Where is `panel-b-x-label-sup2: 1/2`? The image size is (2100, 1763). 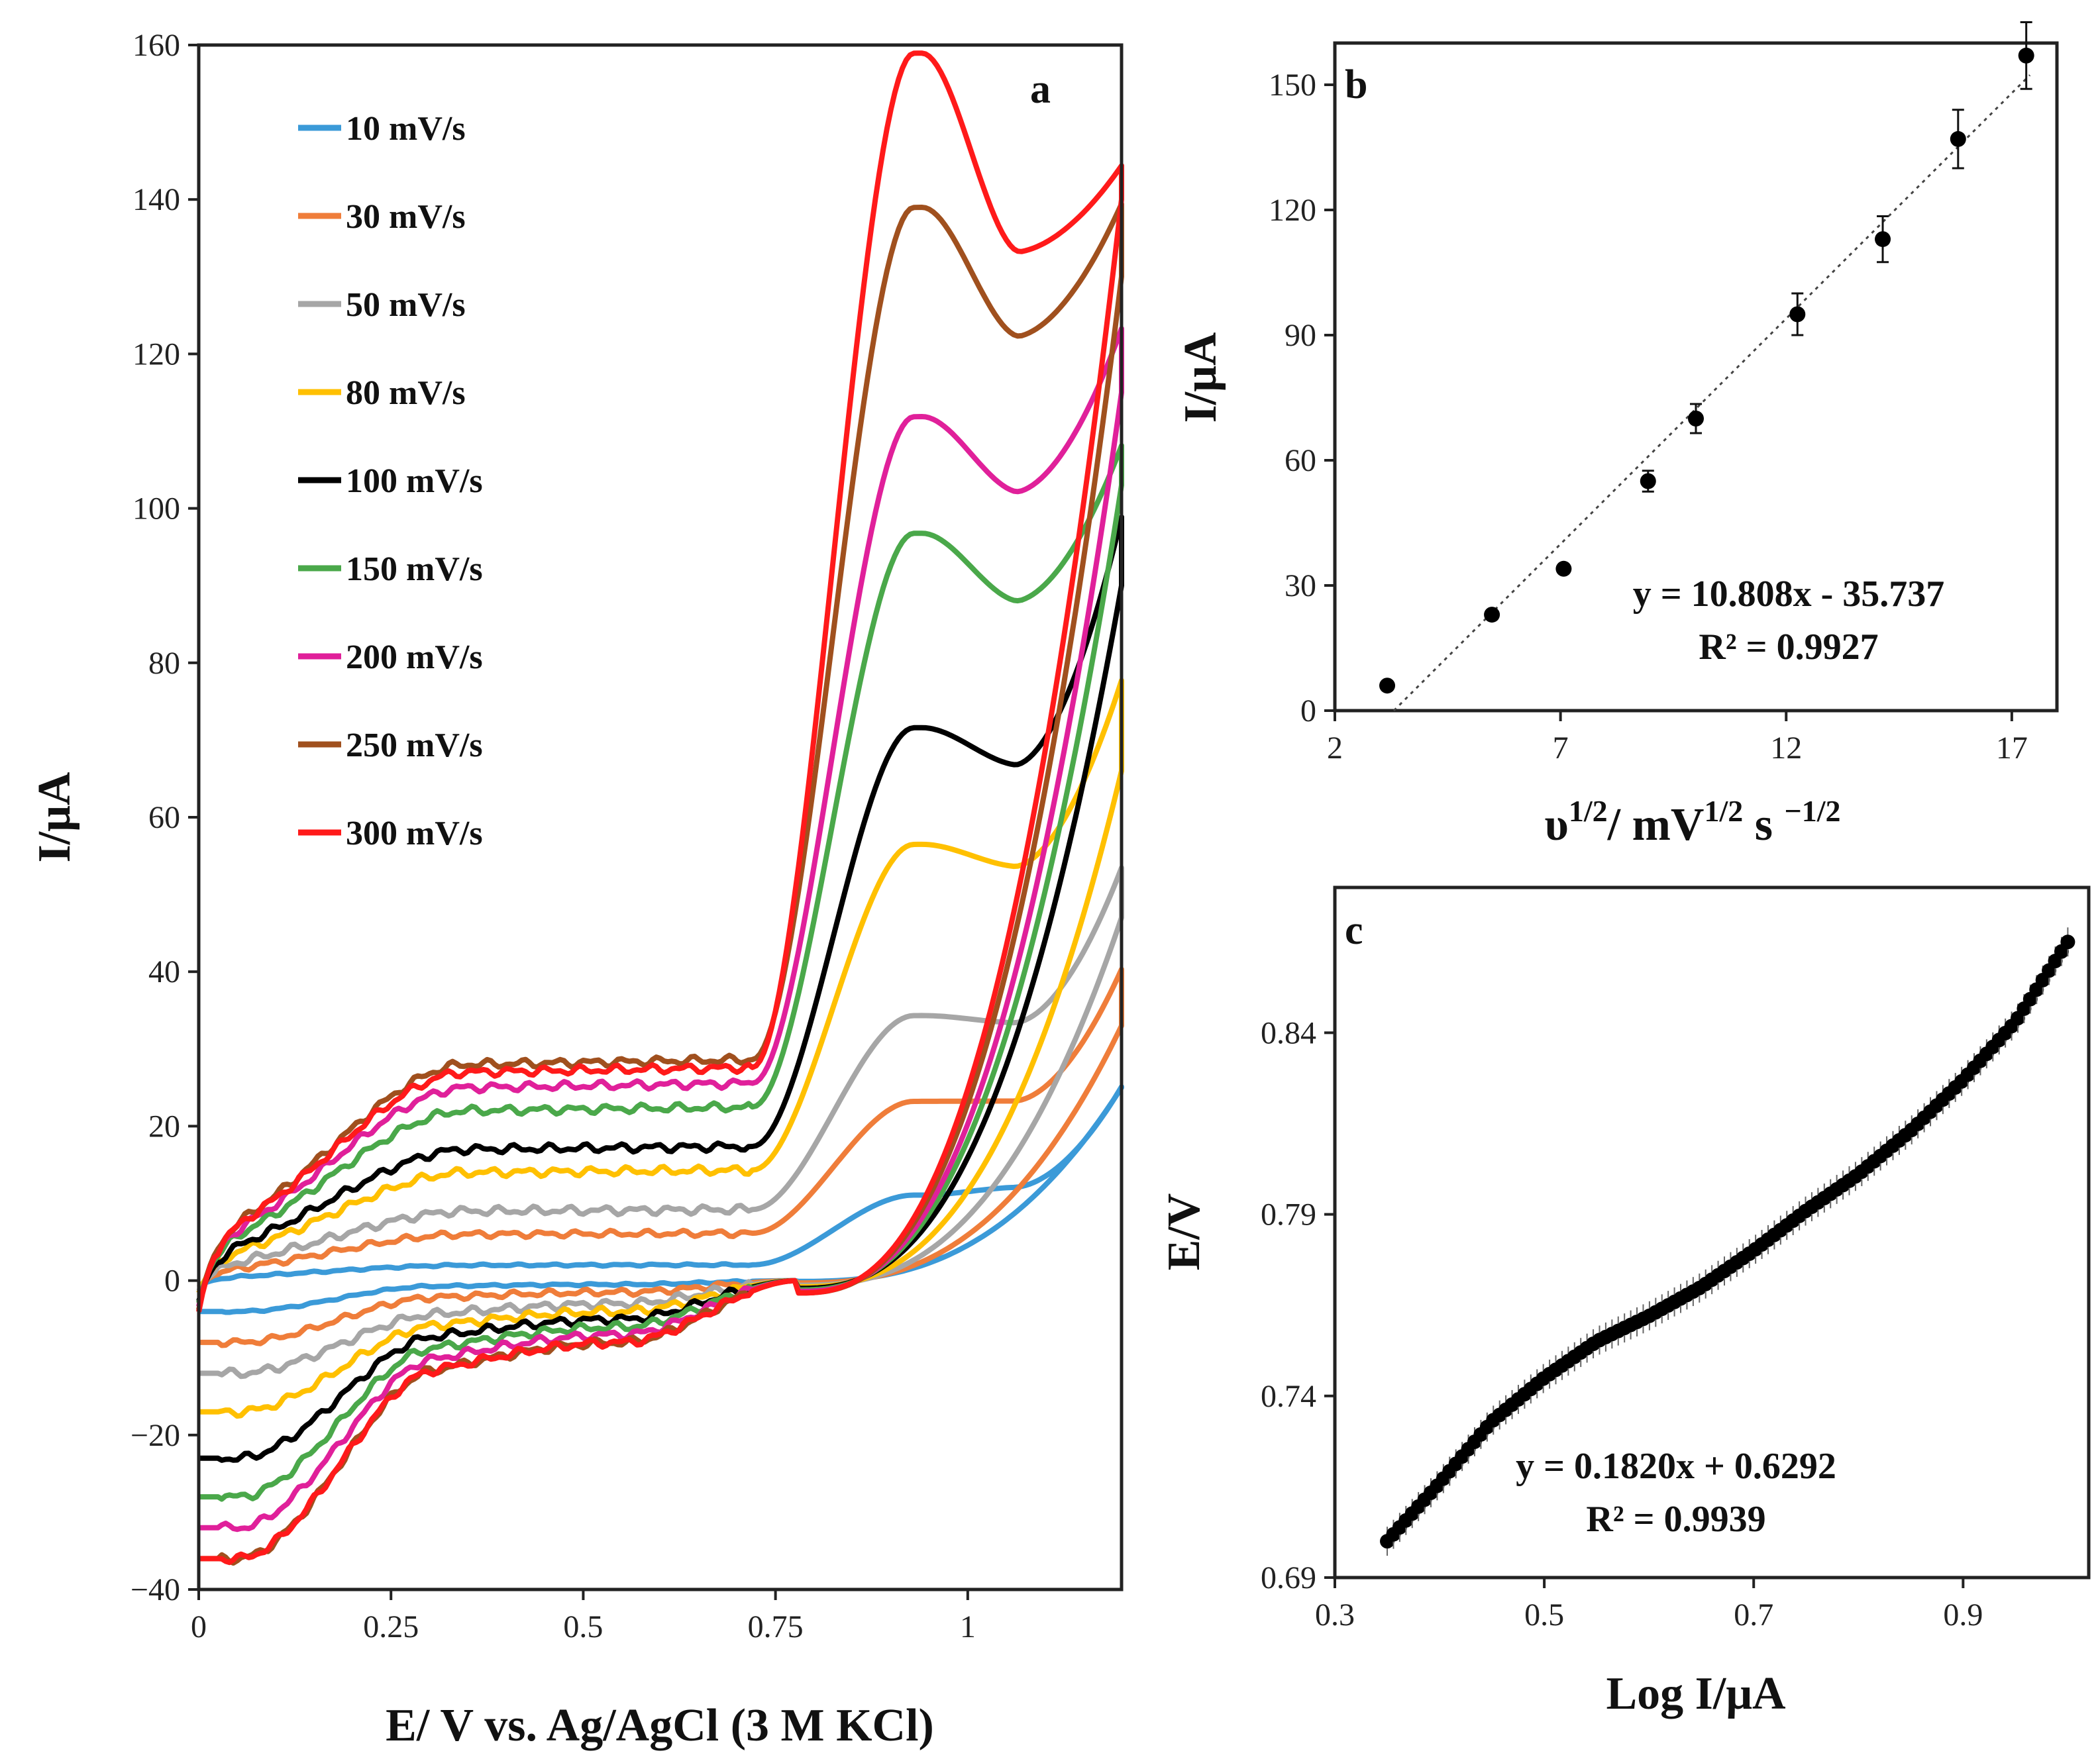
panel-b-x-label-sup2: 1/2 is located at coordinates (1723, 811).